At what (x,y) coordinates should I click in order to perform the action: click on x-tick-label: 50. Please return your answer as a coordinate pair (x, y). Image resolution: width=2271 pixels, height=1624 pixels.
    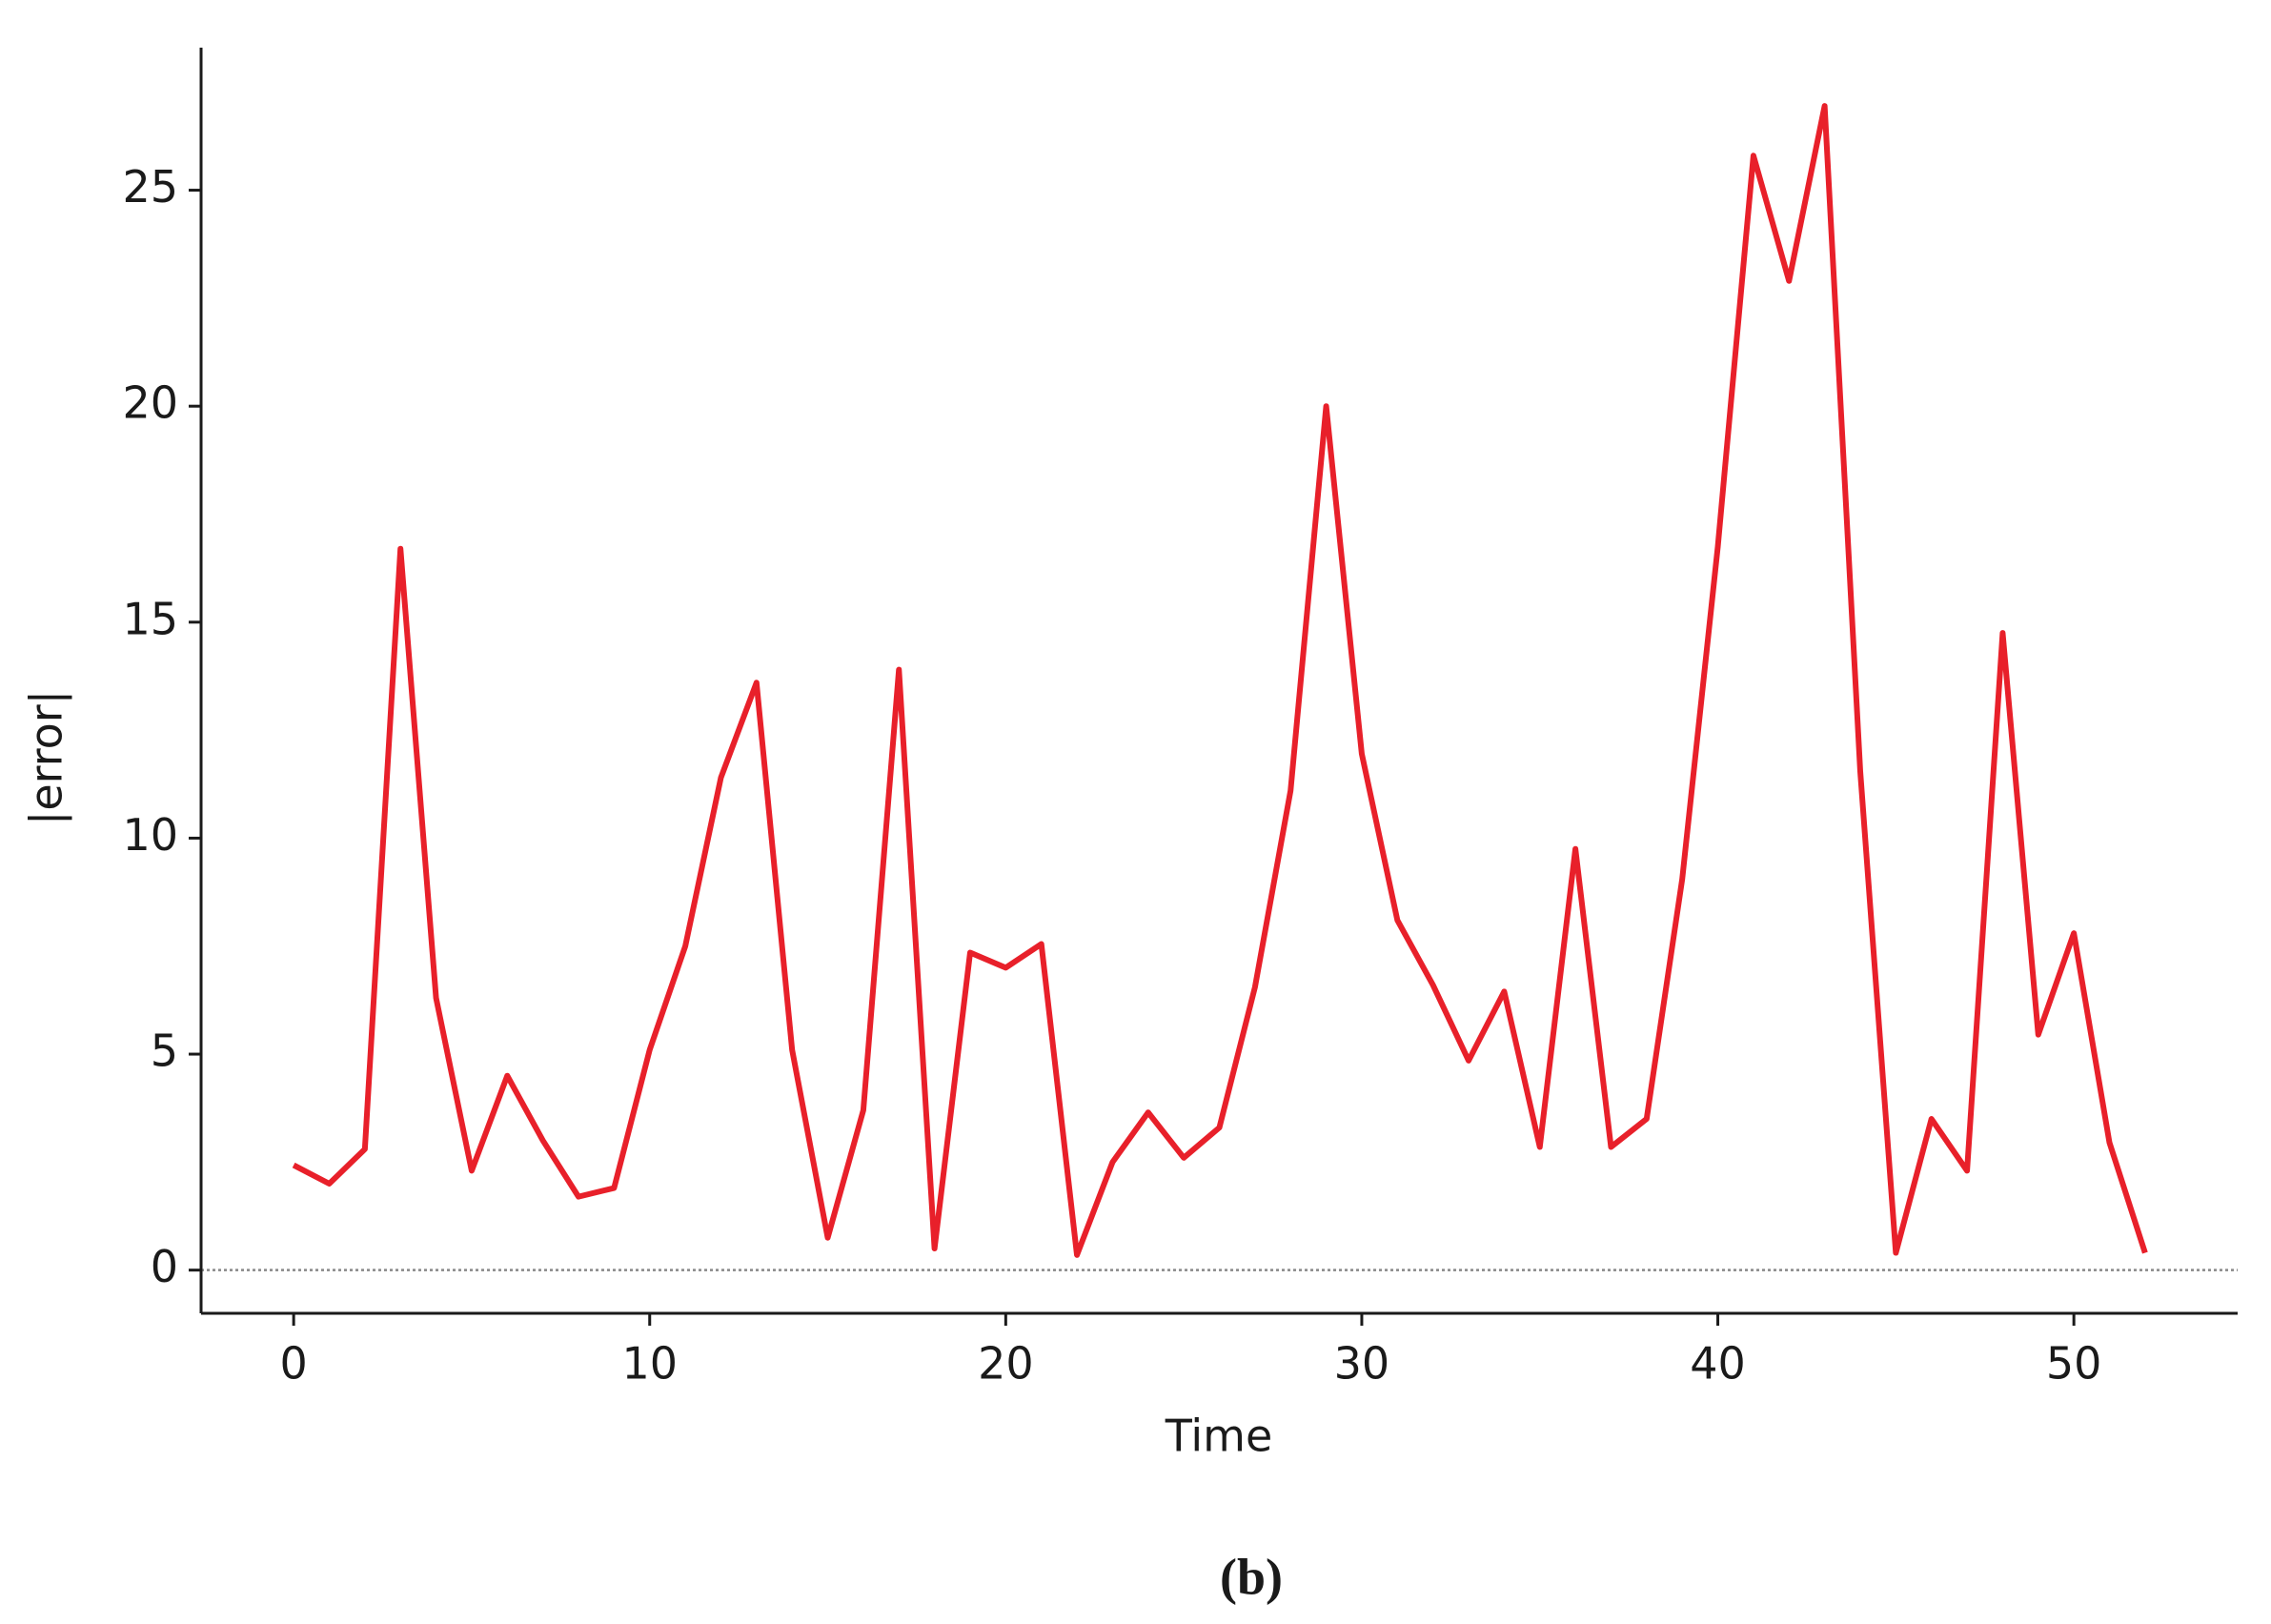
    Looking at the image, I should click on (2074, 1364).